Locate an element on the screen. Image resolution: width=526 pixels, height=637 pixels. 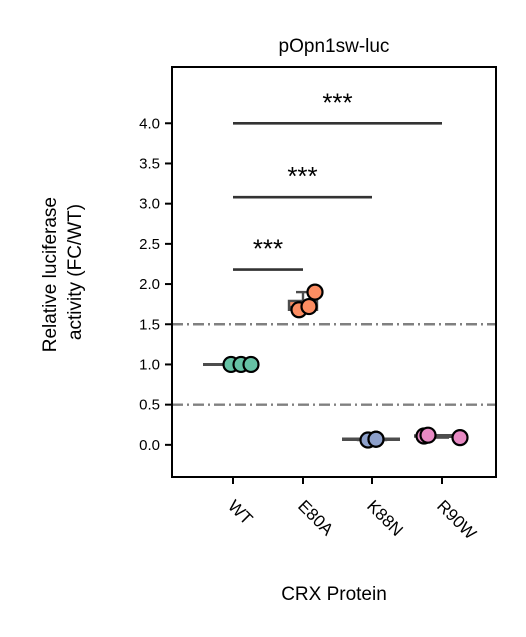
y-tick-label-3: 1.5 is located at coordinates (149, 324).